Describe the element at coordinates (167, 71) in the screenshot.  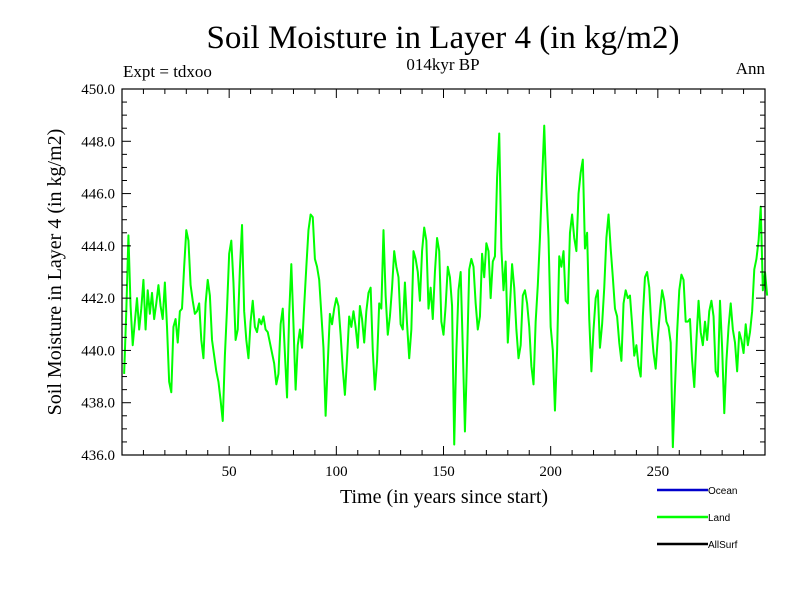
I see `experiment-label: Expt = tdxoo` at that location.